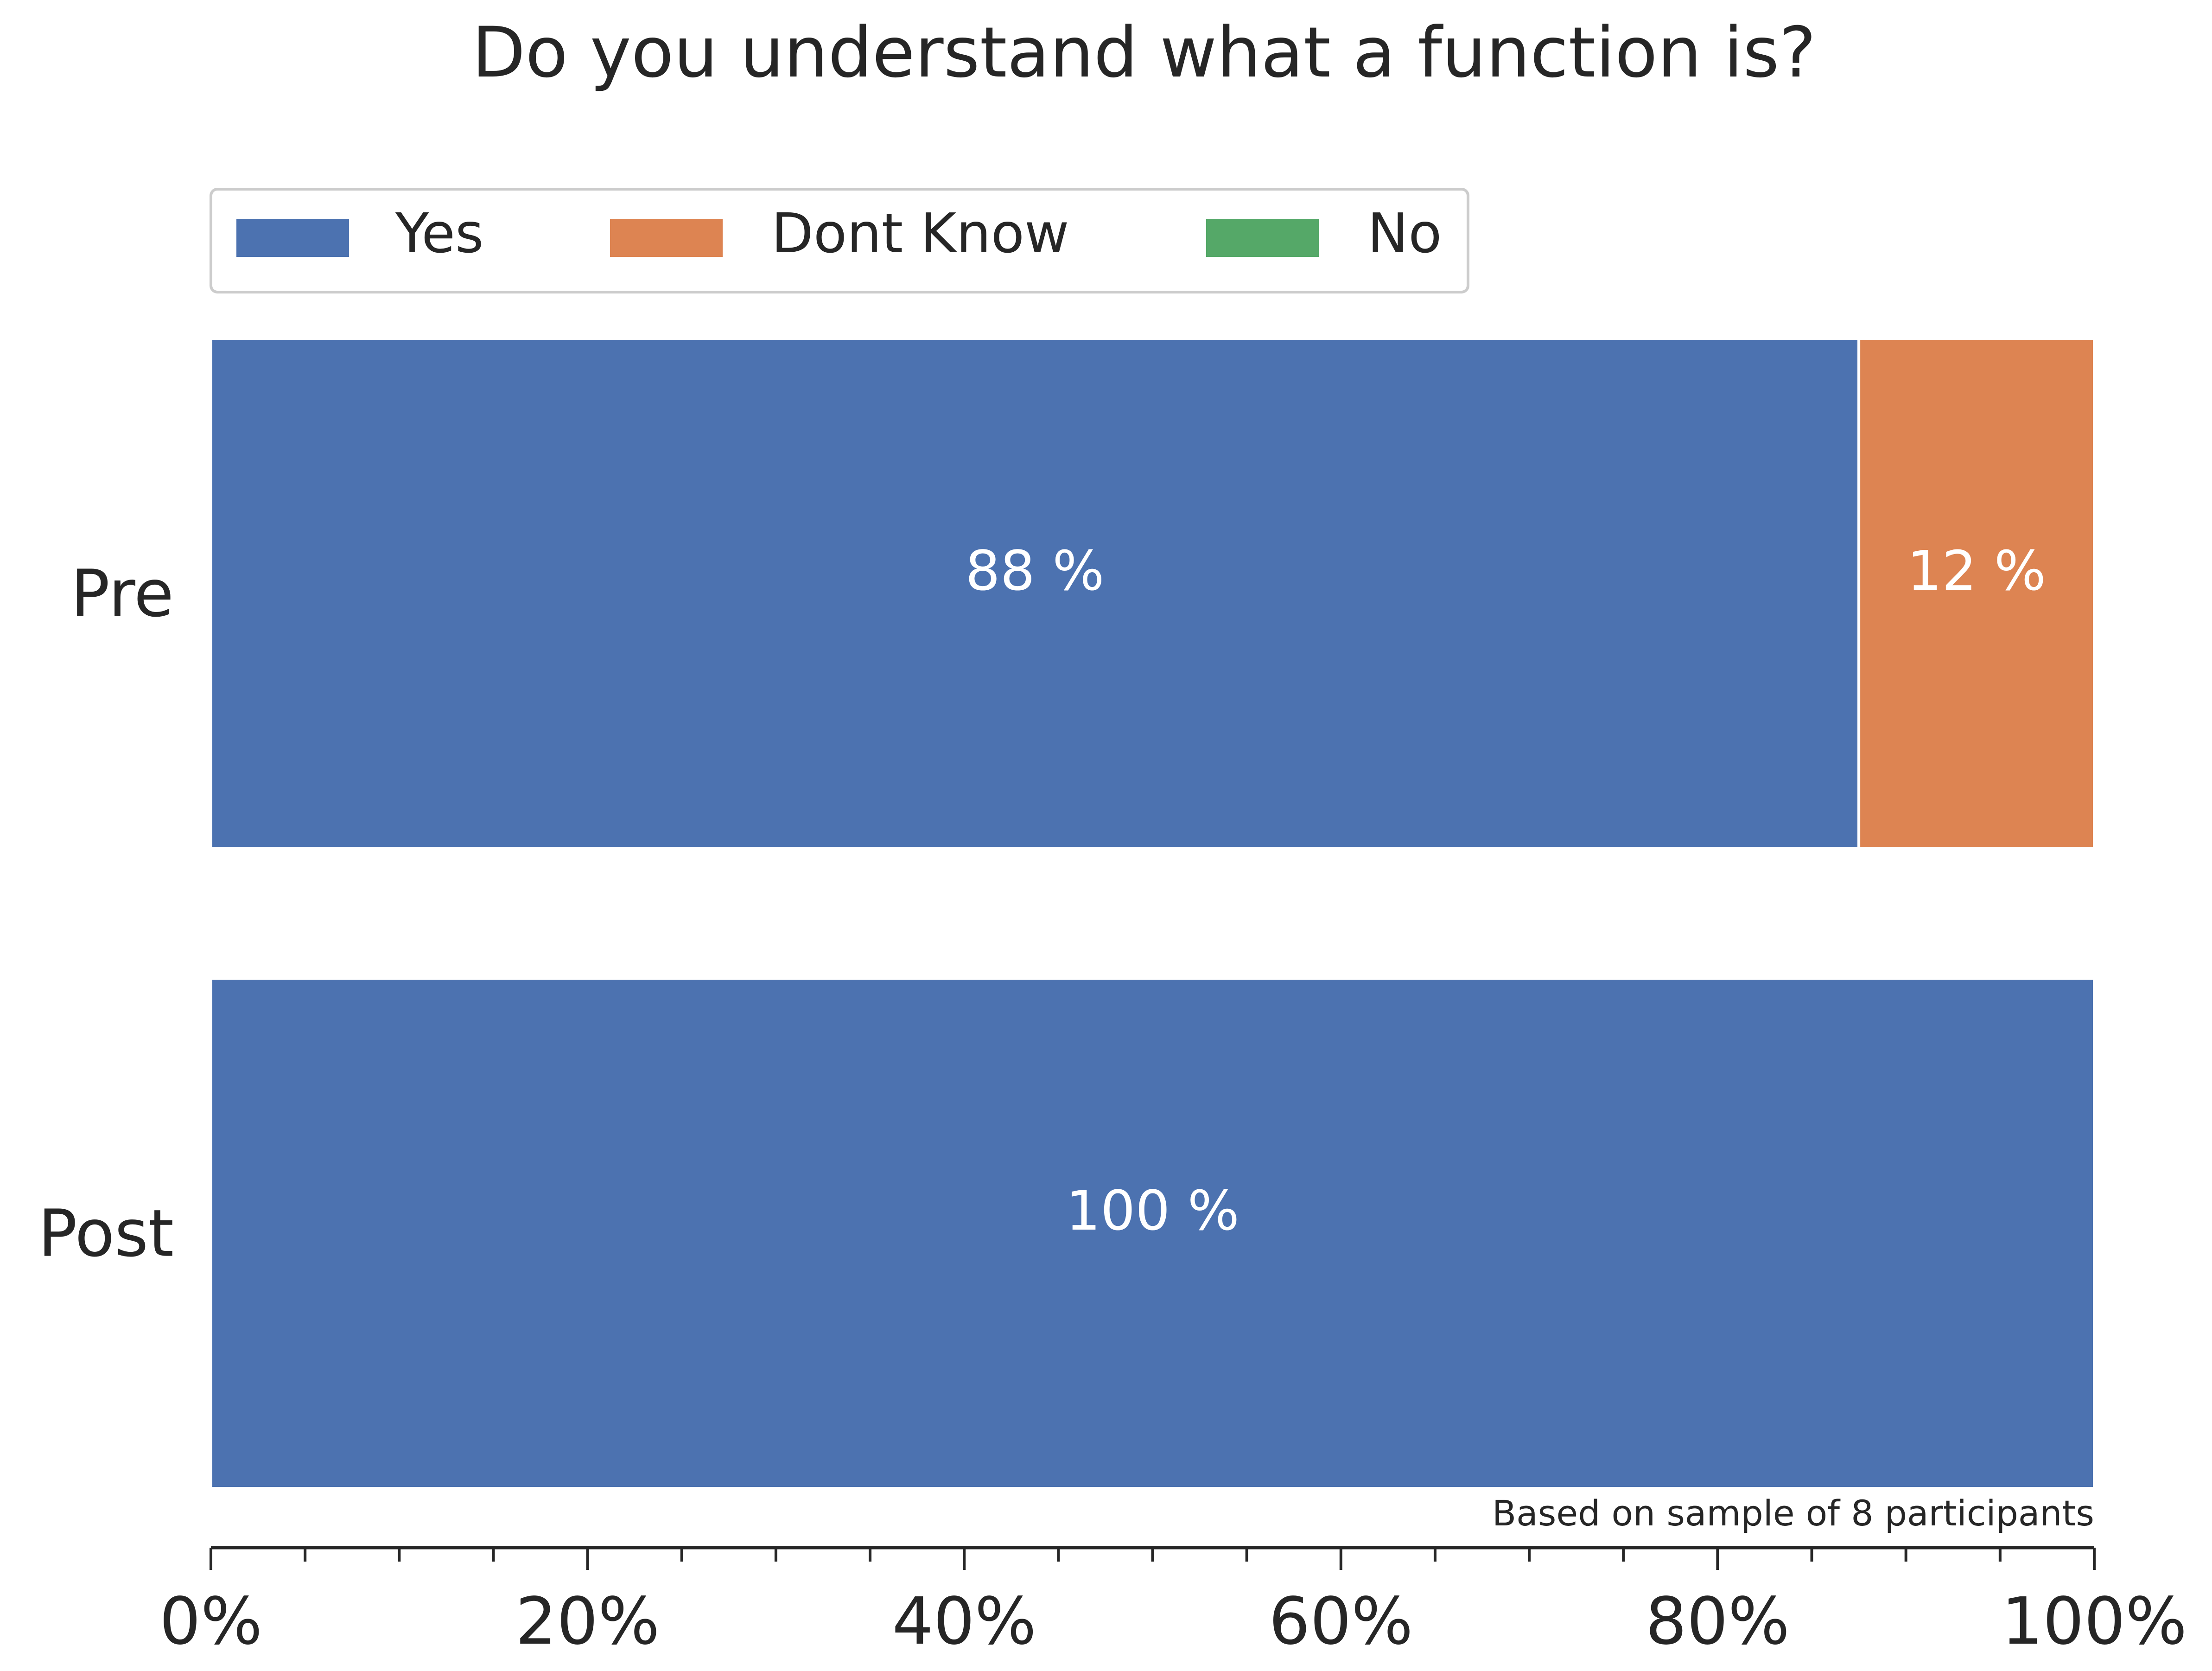  I want to click on legend-swatch-no, so click(1262, 238).